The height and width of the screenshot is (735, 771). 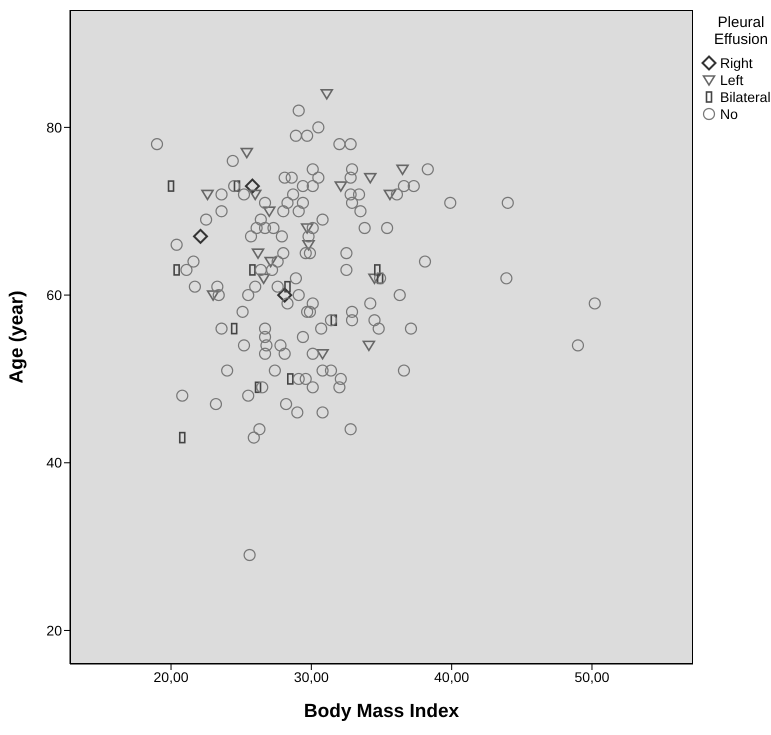 What do you see at coordinates (382, 711) in the screenshot?
I see `x-axis-title: Body Mass Index` at bounding box center [382, 711].